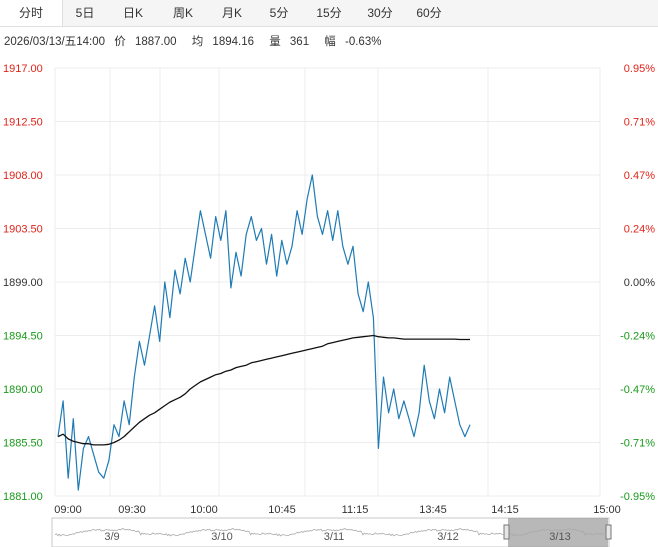  I want to click on x-tick-label: 09:30, so click(132, 510).